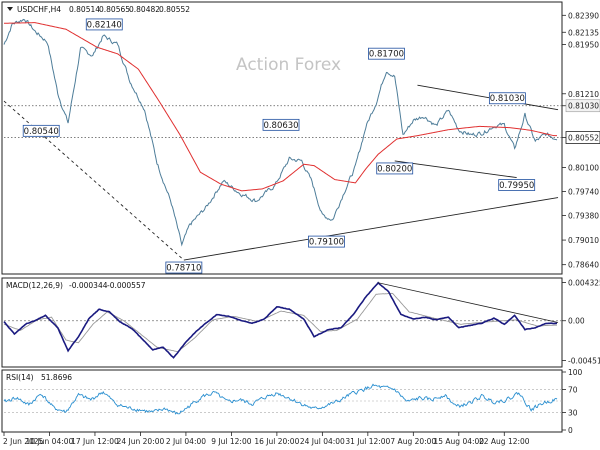  I want to click on price-tick-label: 0.80100, so click(583, 168).